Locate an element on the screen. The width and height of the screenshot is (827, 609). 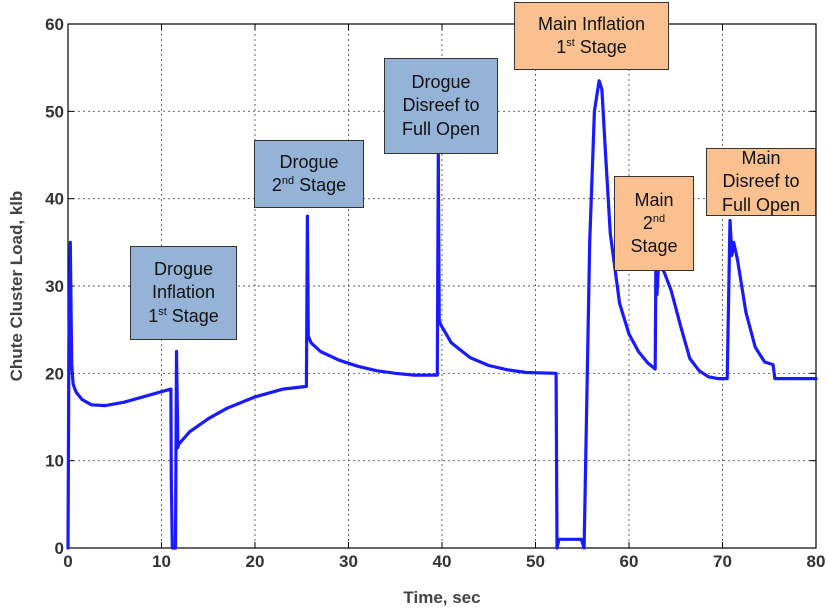
annotation-line: 2nd Stage is located at coordinates (309, 185).